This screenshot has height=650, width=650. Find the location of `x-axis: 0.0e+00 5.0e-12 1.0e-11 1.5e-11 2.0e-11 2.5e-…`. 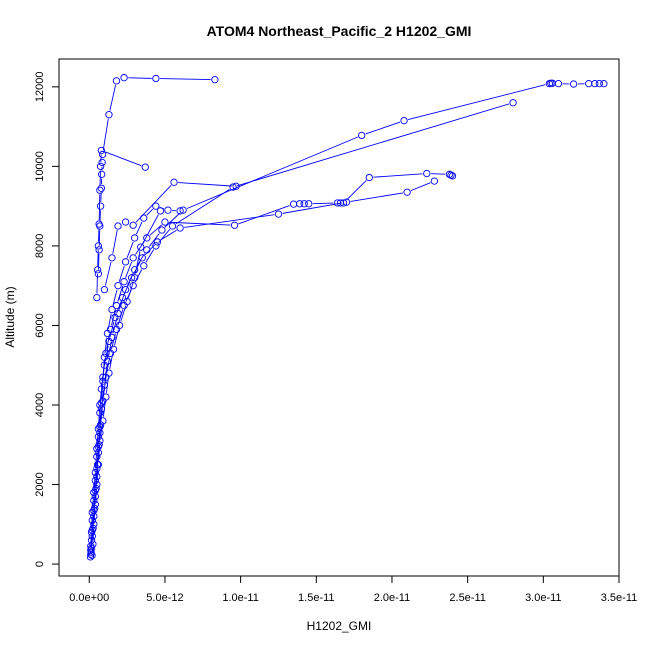

x-axis: 0.0e+00 5.0e-12 1.0e-11 1.5e-11 2.0e-11 2.5e-… is located at coordinates (353, 589).